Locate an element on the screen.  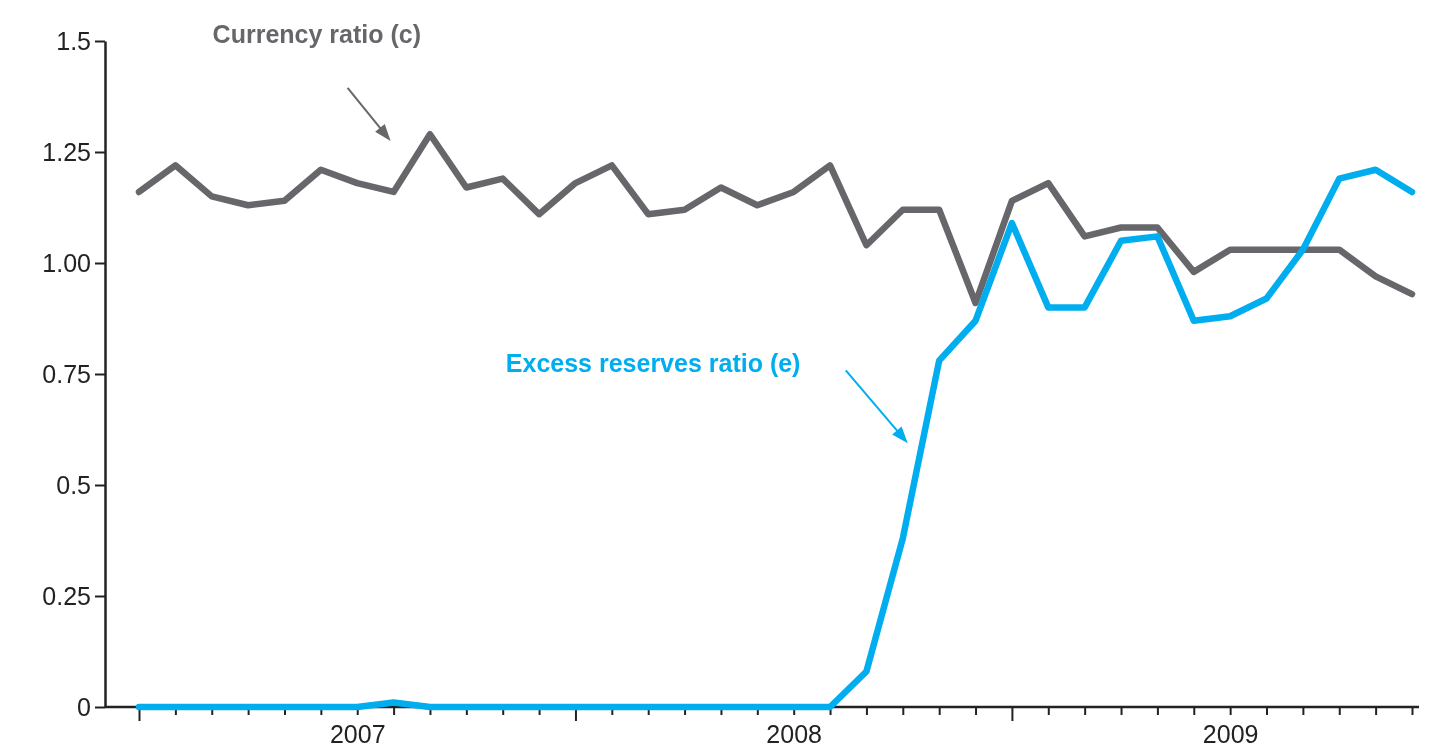
x-tick-label: 2008 is located at coordinates (794, 733).